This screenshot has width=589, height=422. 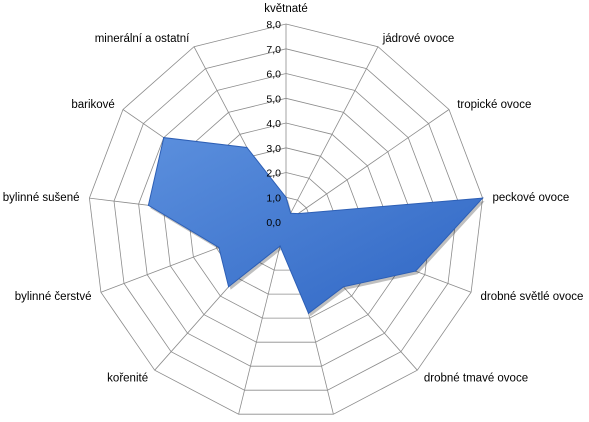 I want to click on category-label: bylinné čerstvé, so click(x=53, y=297).